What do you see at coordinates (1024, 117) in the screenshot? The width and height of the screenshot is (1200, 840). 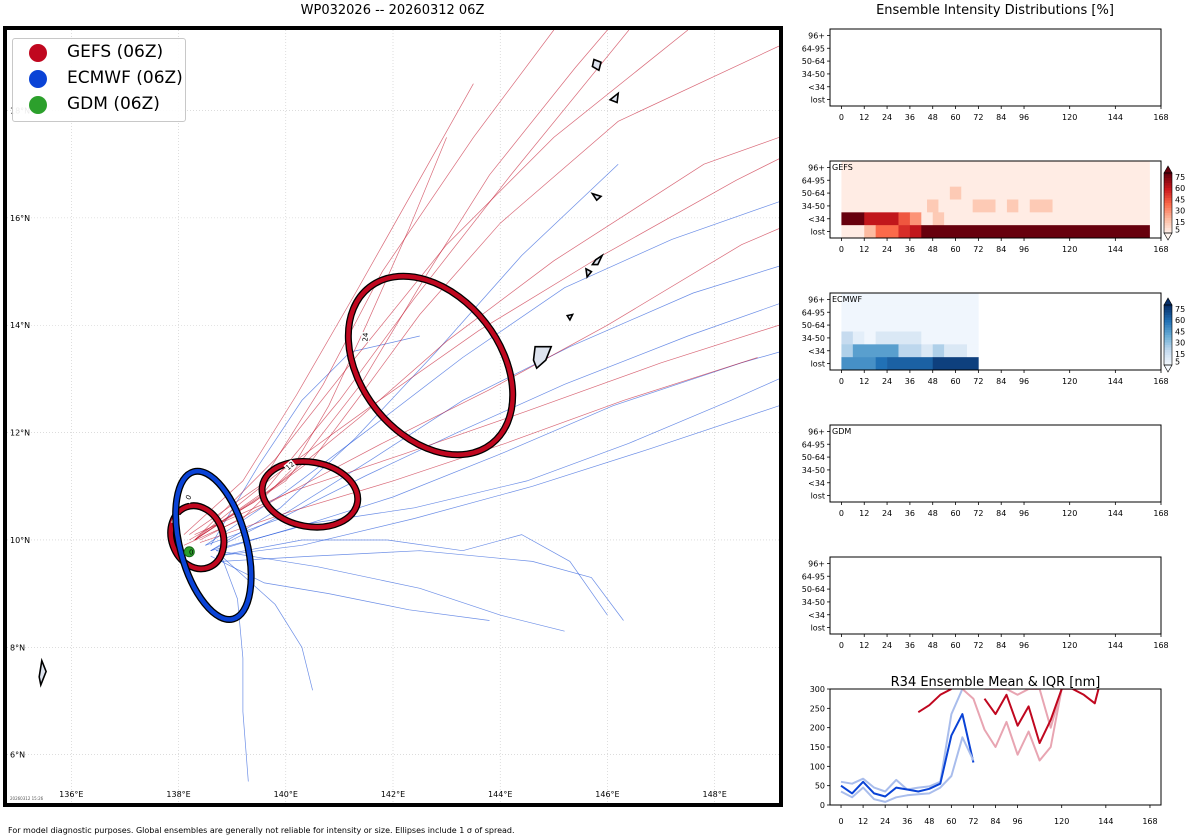 I see `panel-x-label: 96` at bounding box center [1024, 117].